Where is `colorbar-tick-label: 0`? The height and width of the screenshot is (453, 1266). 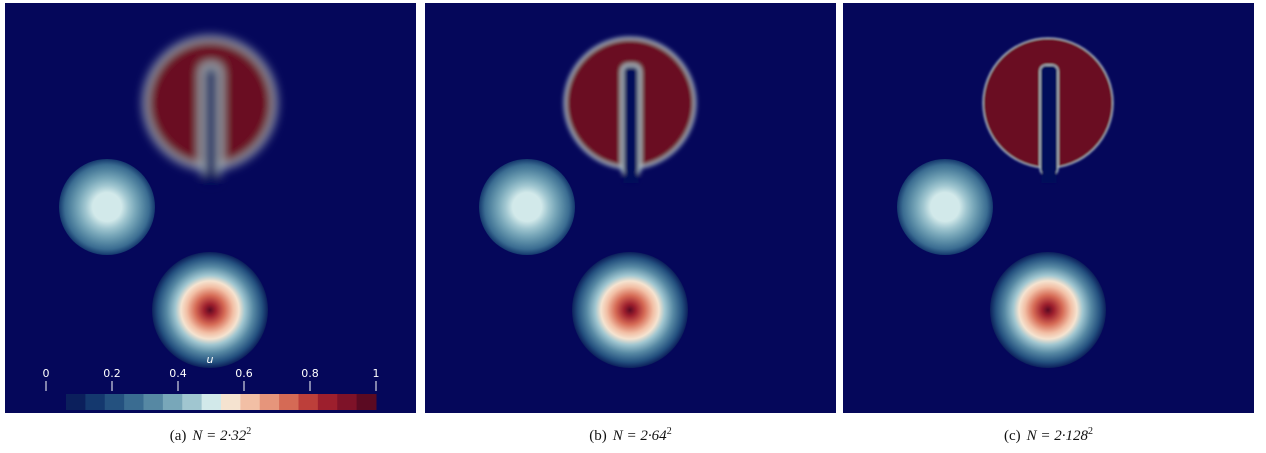 colorbar-tick-label: 0 is located at coordinates (46, 373).